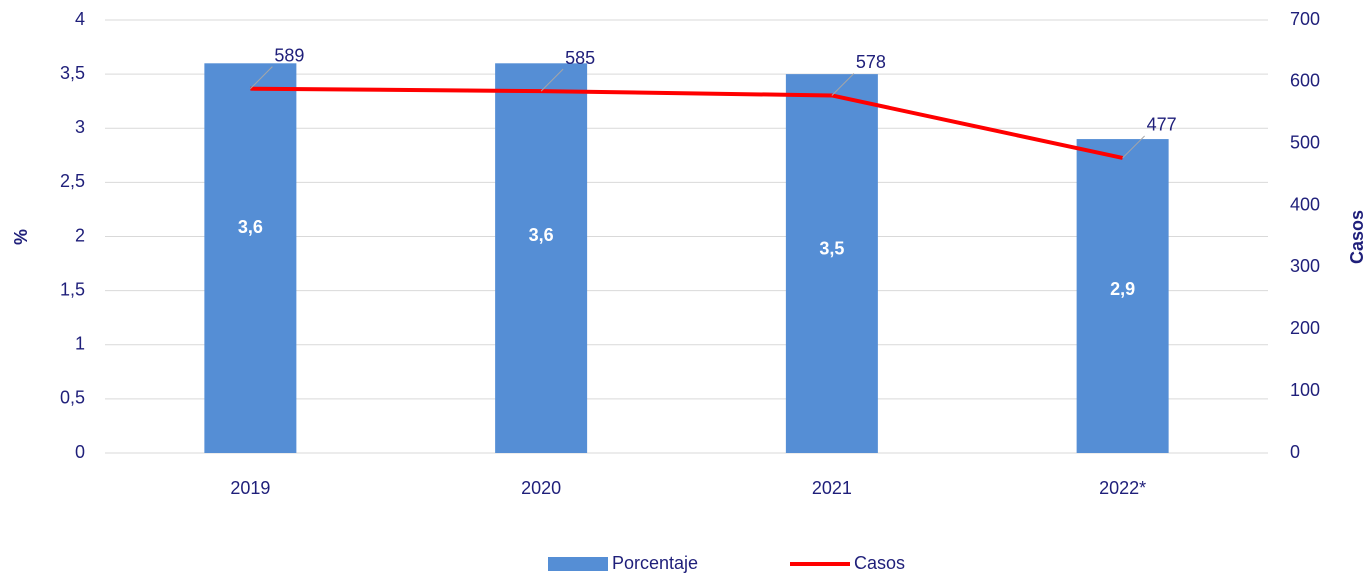 Image resolution: width=1372 pixels, height=575 pixels. What do you see at coordinates (250, 488) in the screenshot?
I see `x-tick-label: 2019` at bounding box center [250, 488].